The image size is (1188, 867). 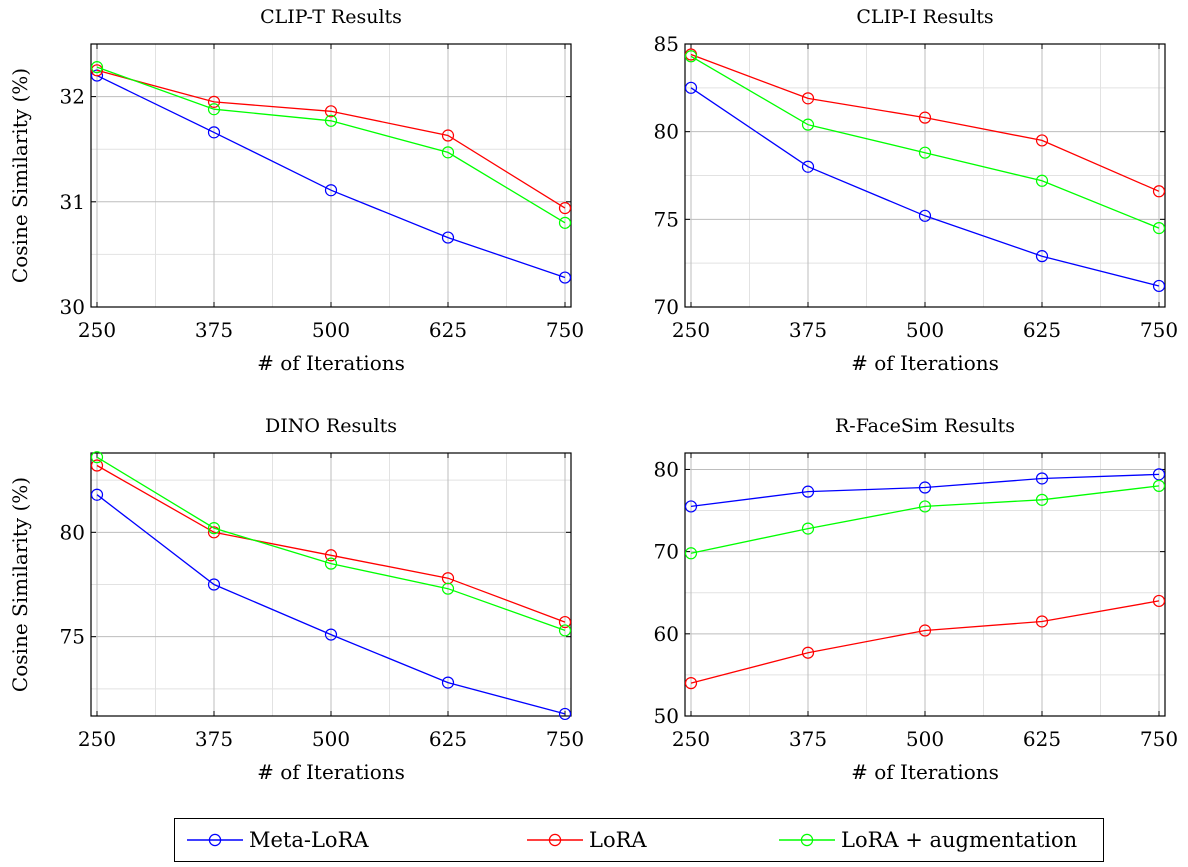 I want to click on y-tick-label: 31, so click(x=72, y=202).